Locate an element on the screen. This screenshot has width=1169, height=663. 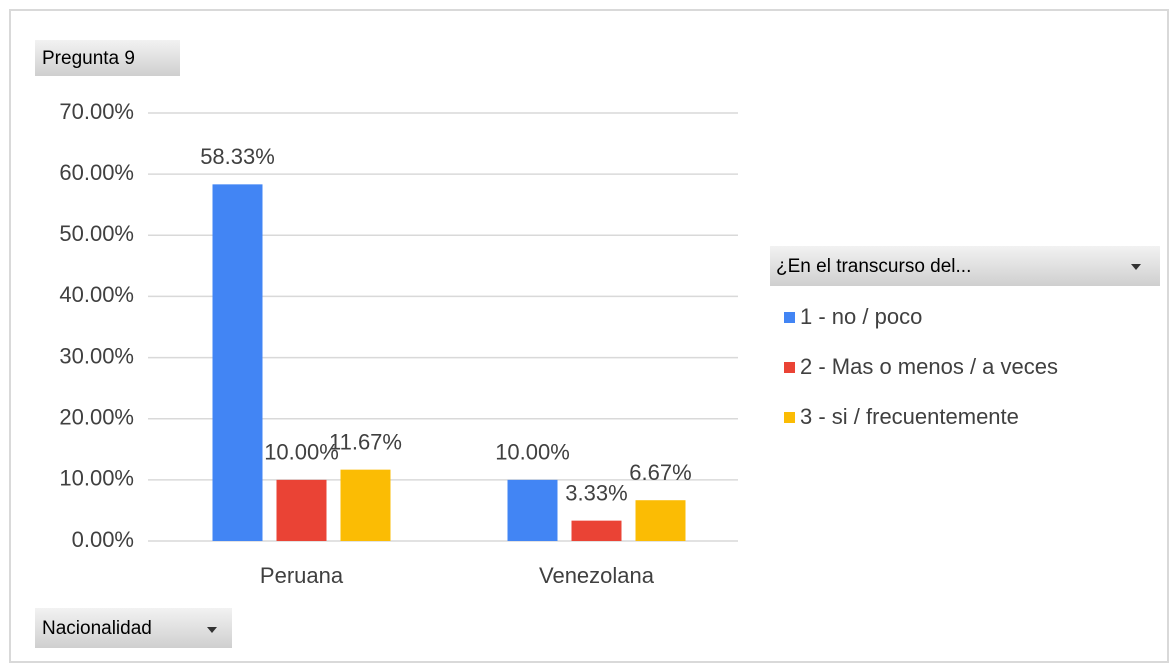
data-label: 58.33% is located at coordinates (237, 156).